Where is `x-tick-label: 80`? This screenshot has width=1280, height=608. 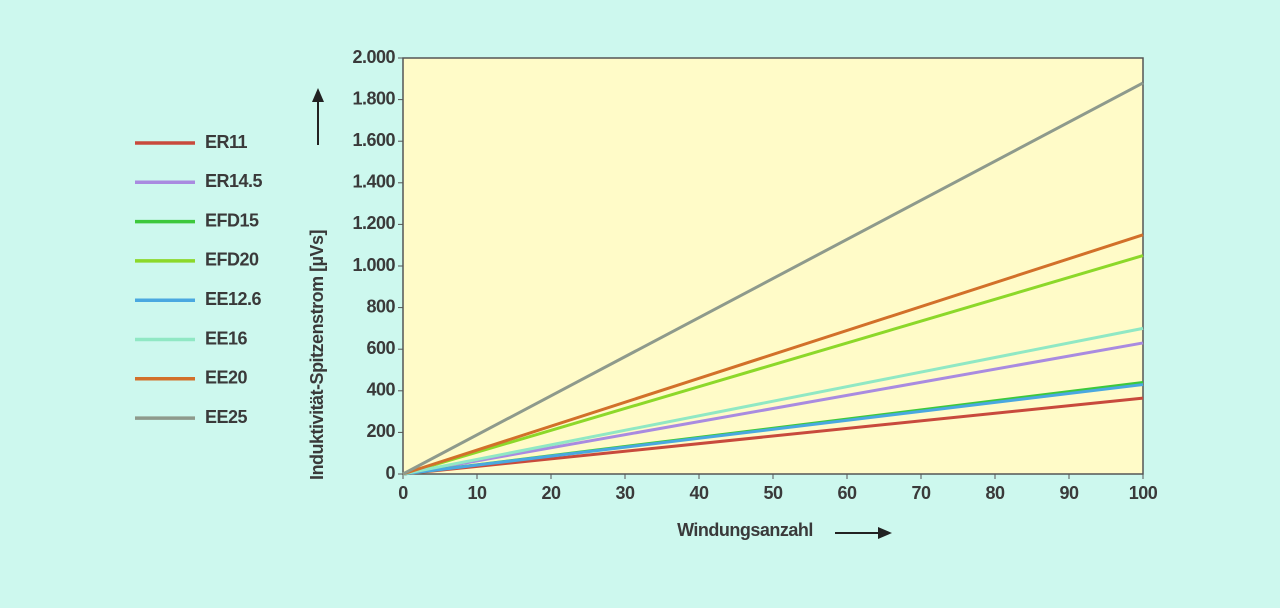
x-tick-label: 80 is located at coordinates (995, 493).